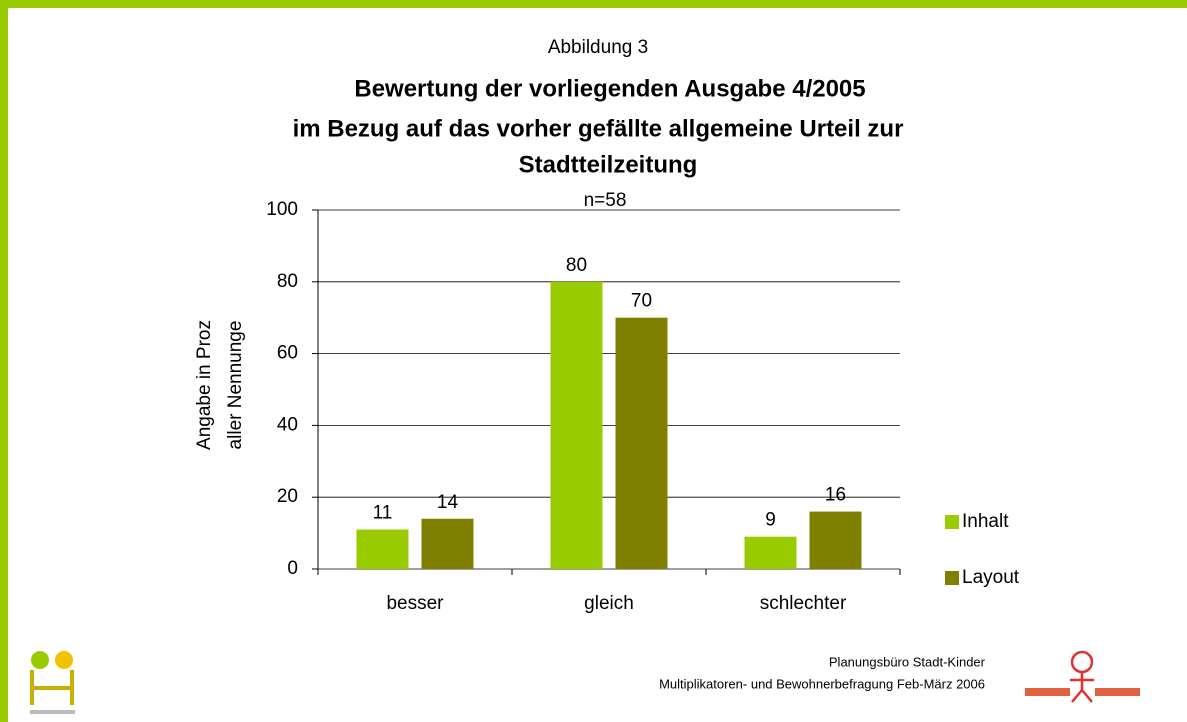  Describe the element at coordinates (803, 603) in the screenshot. I see `x-tick-label: schlechter` at that location.